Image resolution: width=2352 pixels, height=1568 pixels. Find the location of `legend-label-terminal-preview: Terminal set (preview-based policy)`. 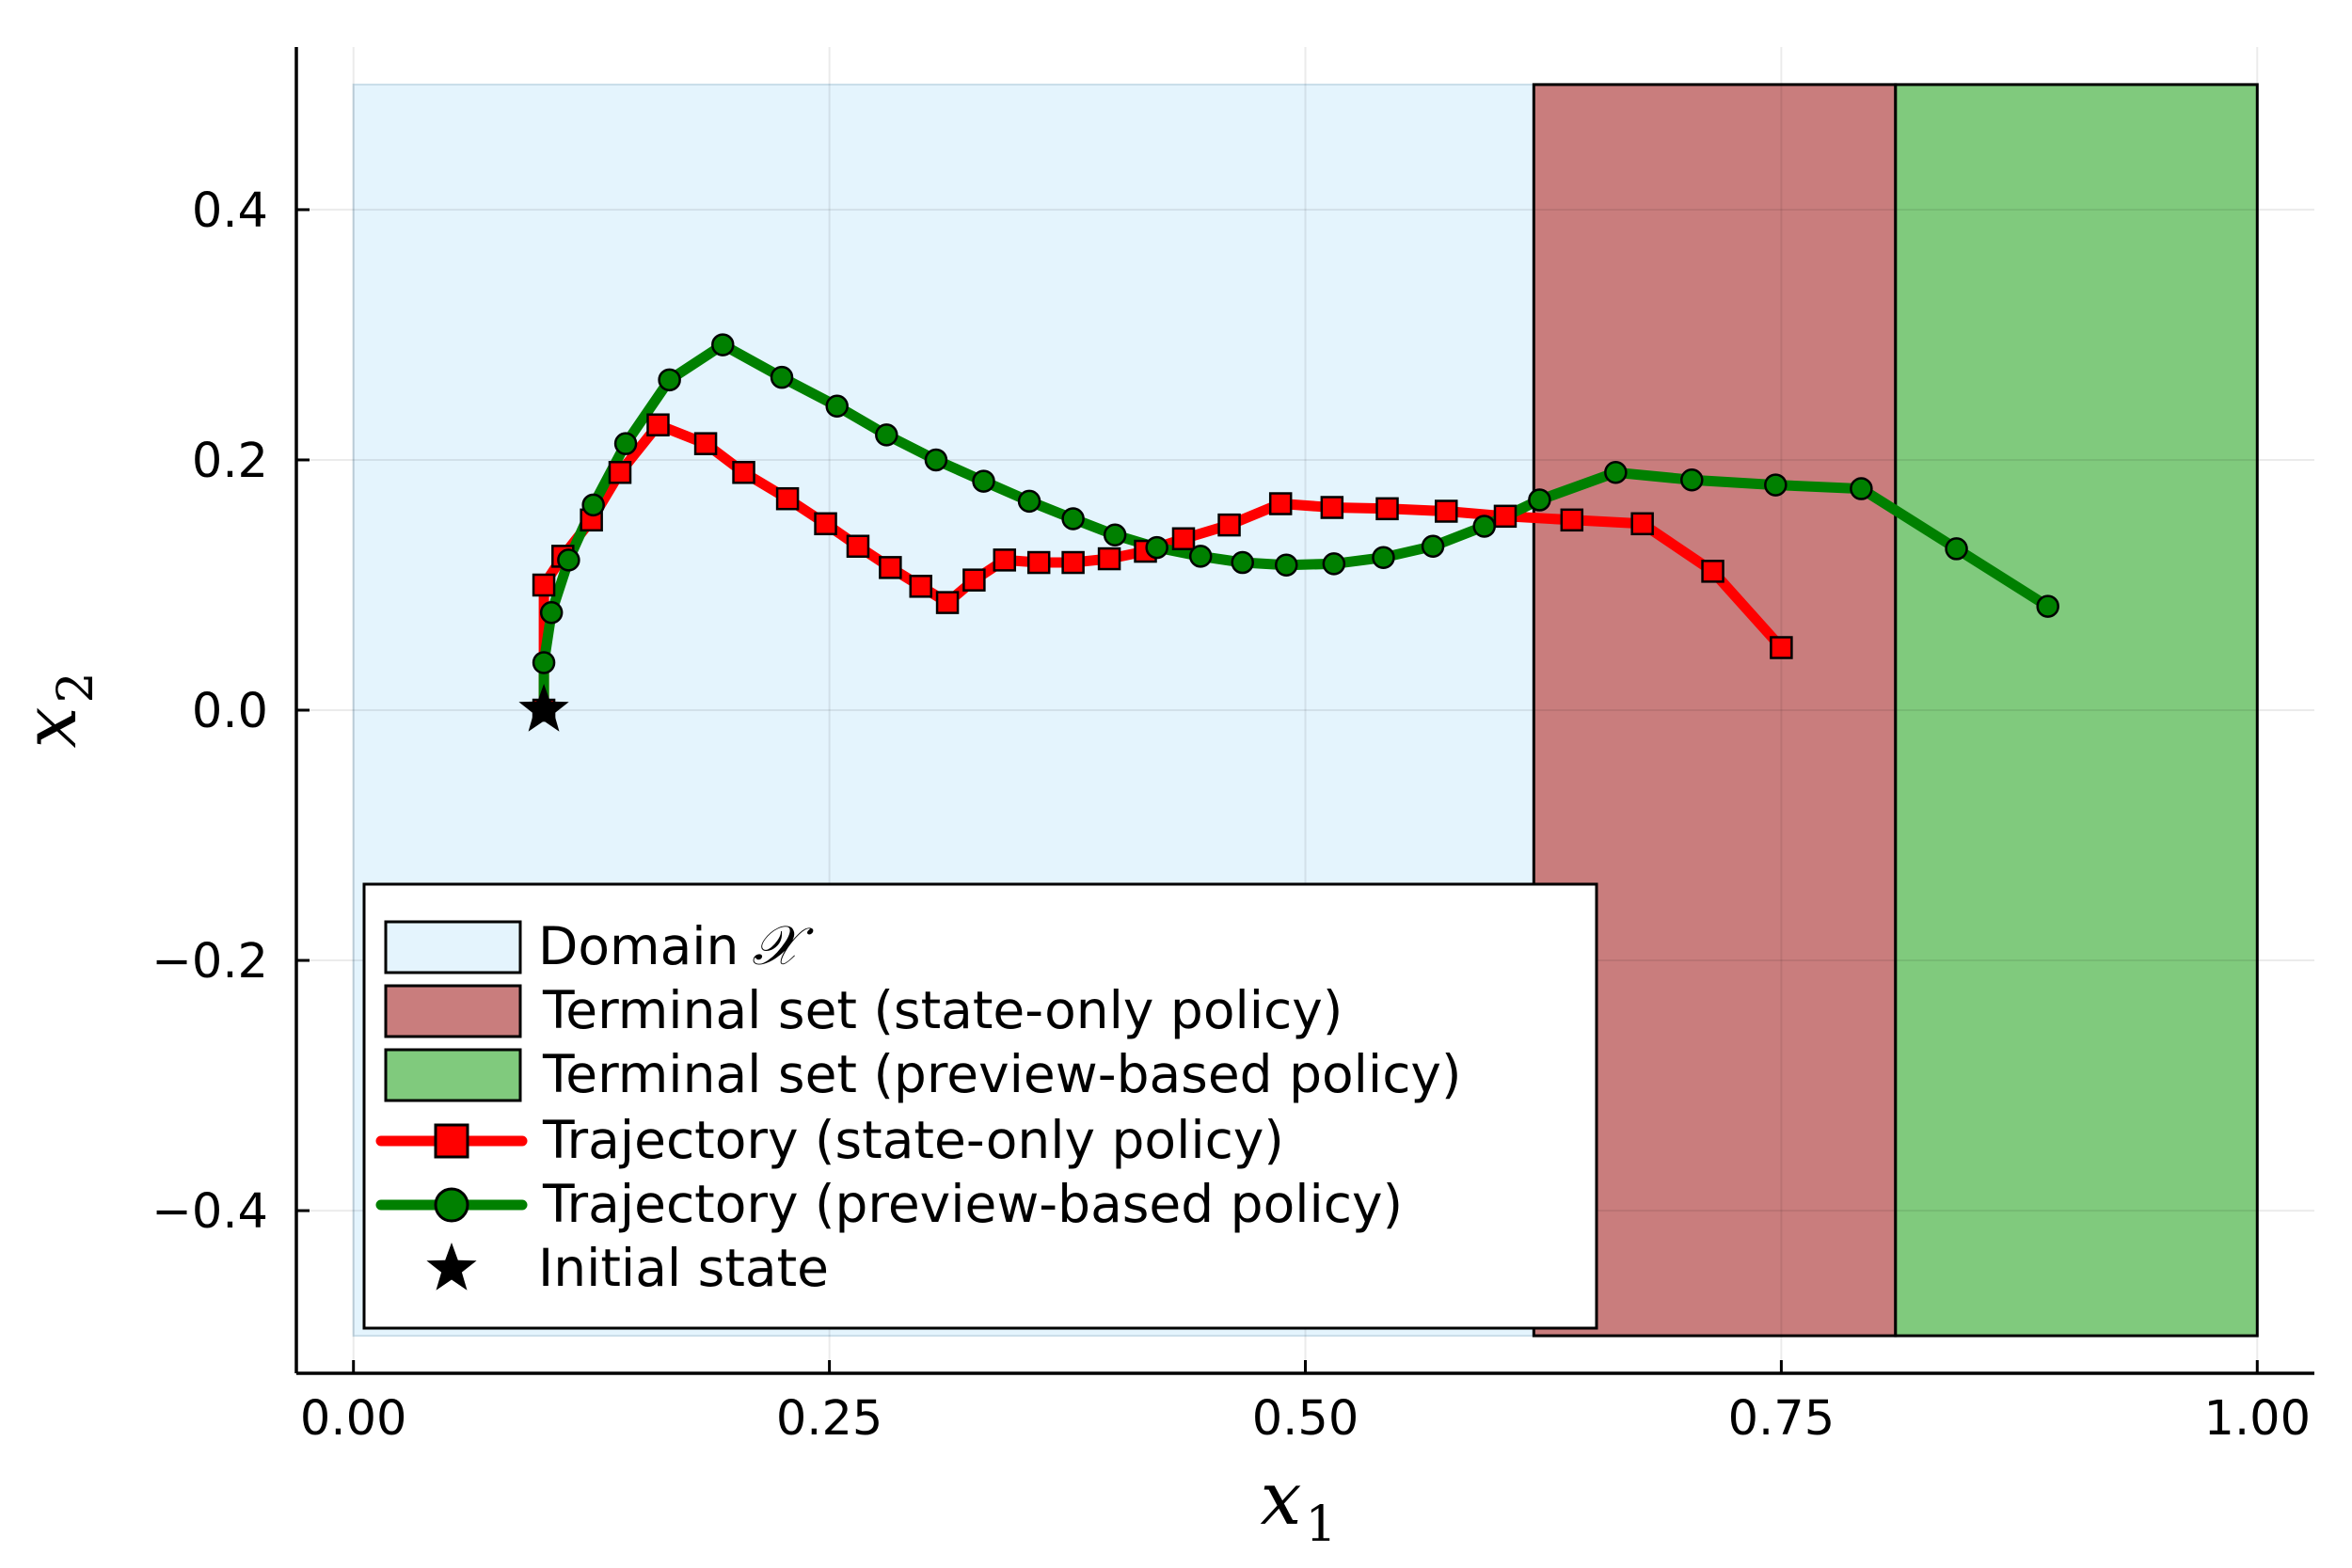

legend-label-terminal-preview: Terminal set (preview-based policy) is located at coordinates (1001, 1074).